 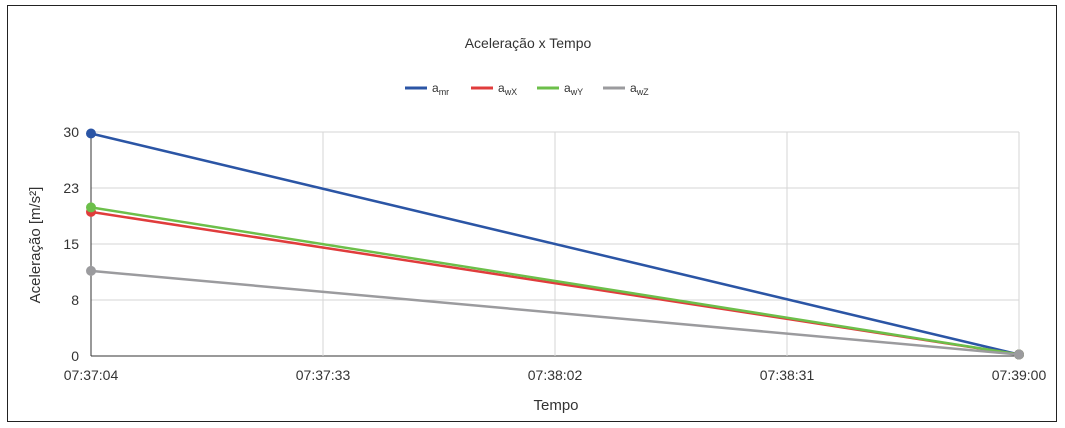 I want to click on y-tick-label: 30, so click(x=71, y=132).